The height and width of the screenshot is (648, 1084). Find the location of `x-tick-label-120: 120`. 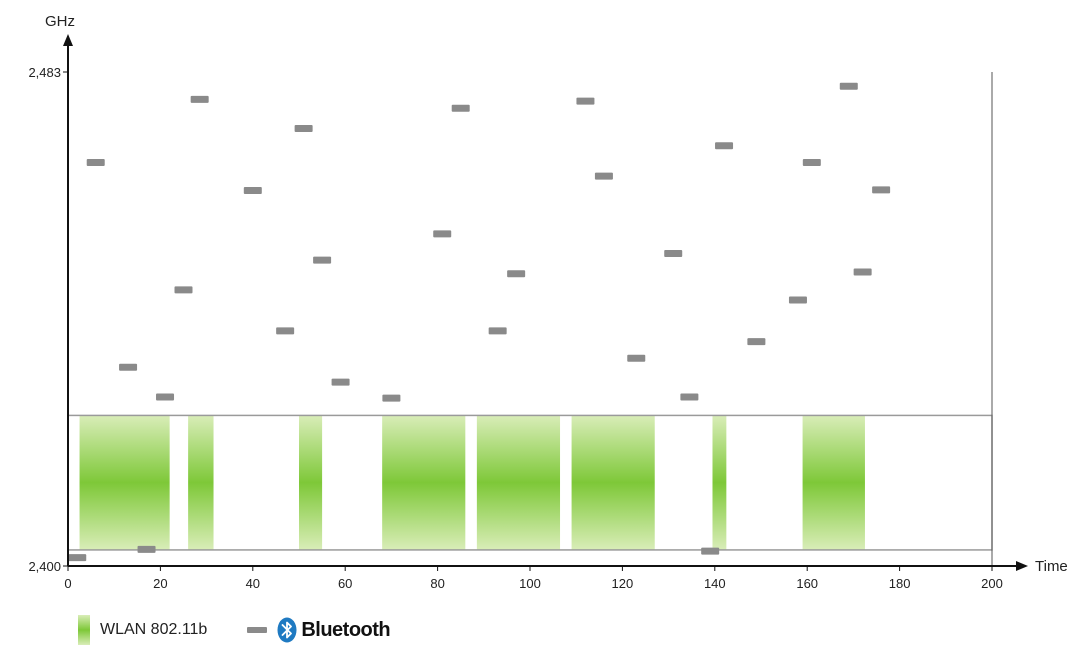

x-tick-label-120: 120 is located at coordinates (623, 583).